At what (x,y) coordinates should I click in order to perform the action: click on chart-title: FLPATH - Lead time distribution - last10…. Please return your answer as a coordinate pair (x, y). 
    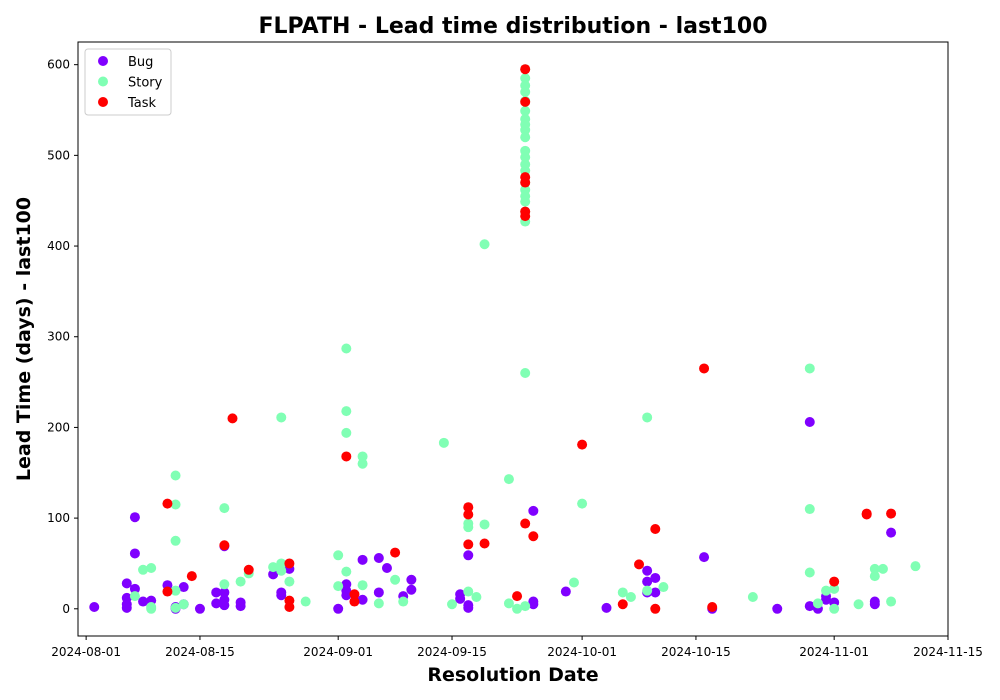
    Looking at the image, I should click on (513, 26).